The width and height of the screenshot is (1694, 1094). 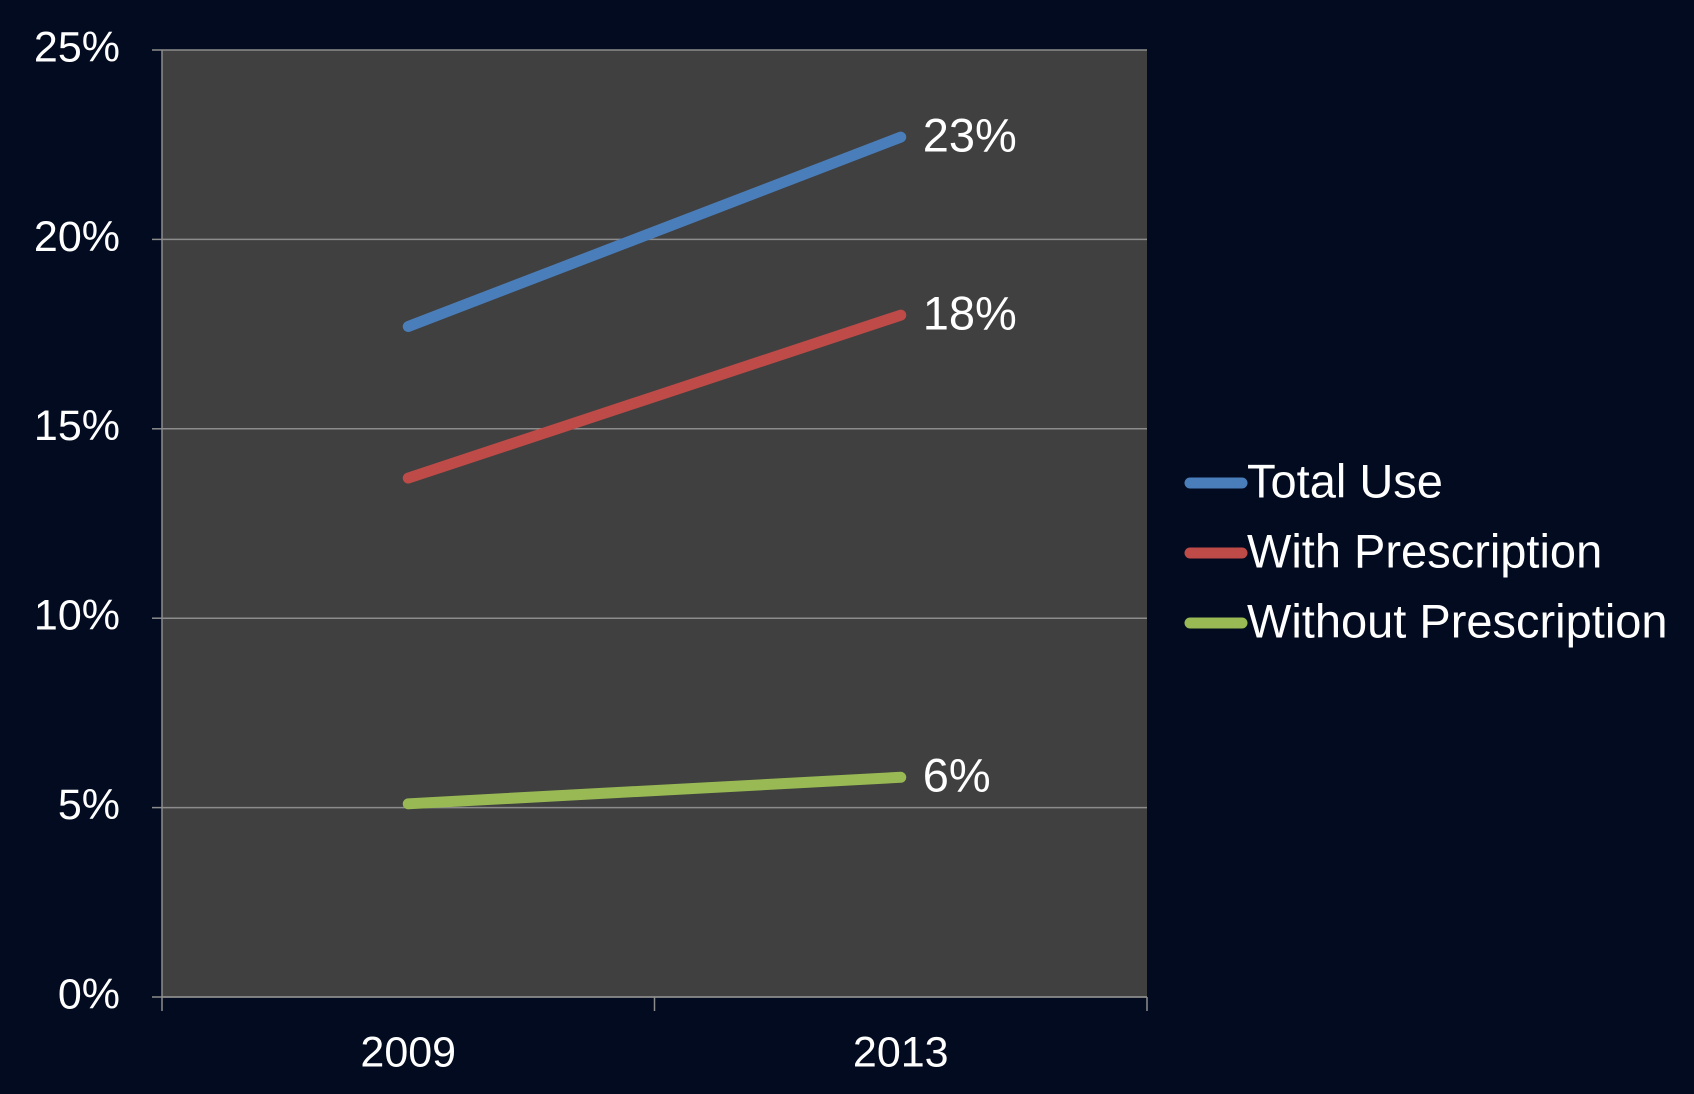 I want to click on y-tick-label: 10%, so click(x=77, y=616).